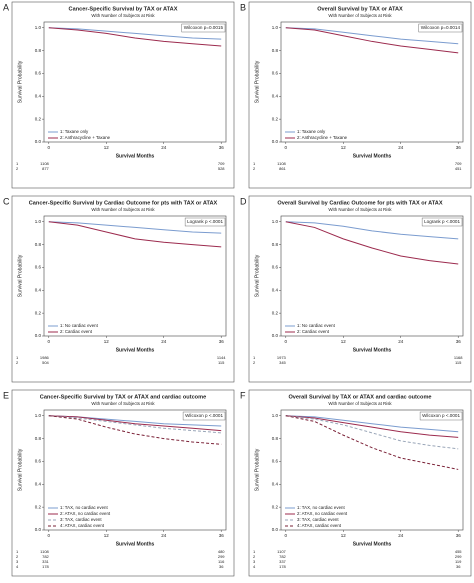 This screenshot has height=583, width=474. I want to click on risk-count: 1168, so click(458, 357).